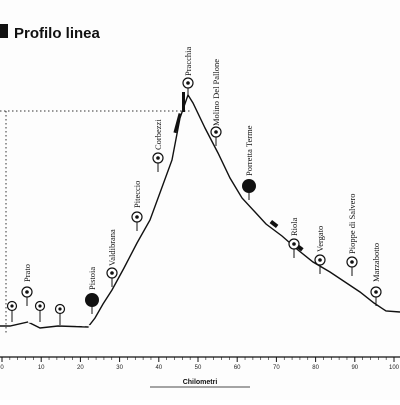 The width and height of the screenshot is (400, 405). I want to click on station-molino-del-pallone: Molino Del Pallone, so click(216, 102).